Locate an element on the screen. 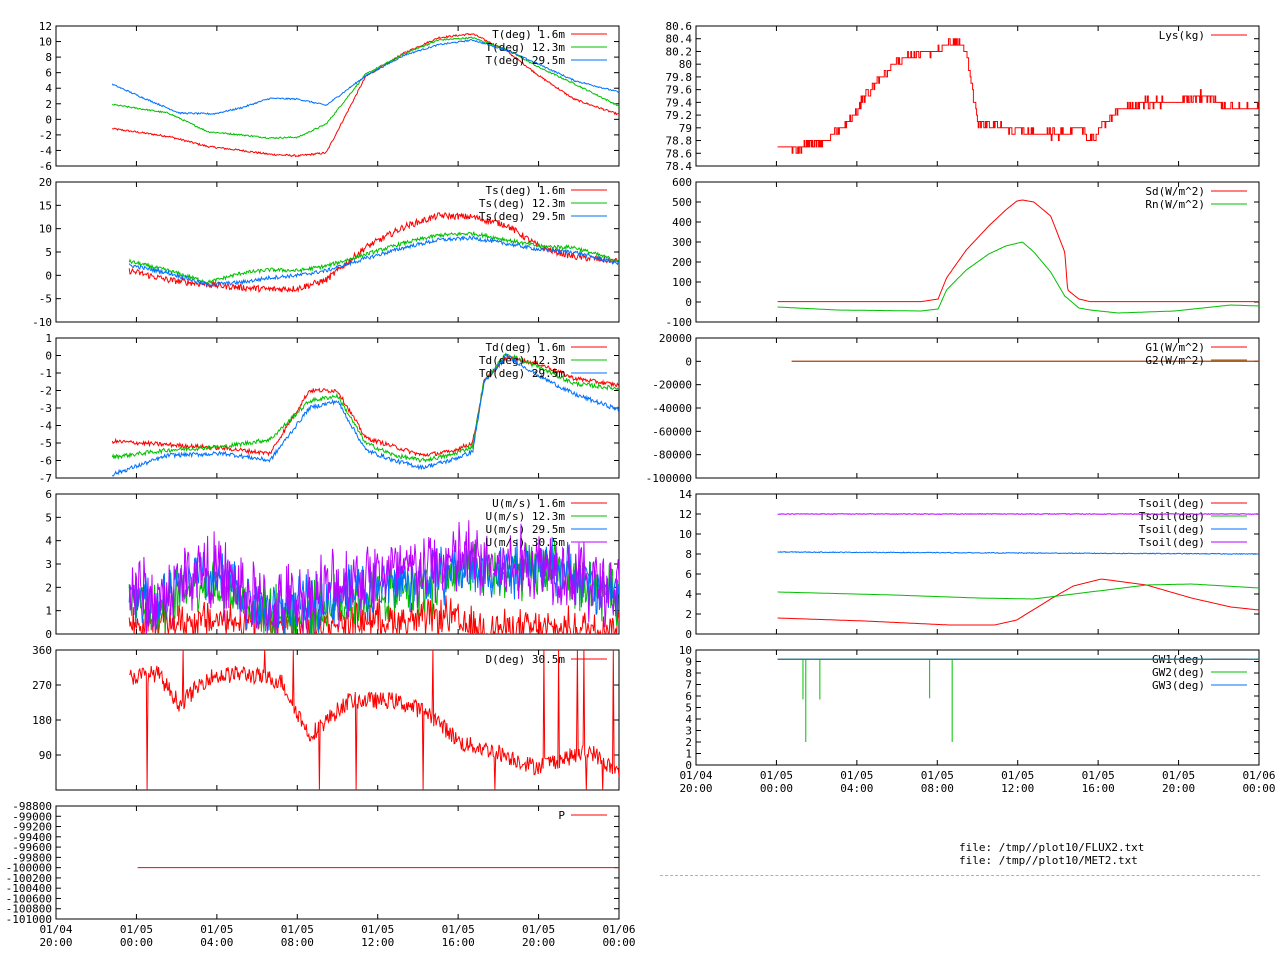  y-tick-label: -100200 is located at coordinates (29, 878).